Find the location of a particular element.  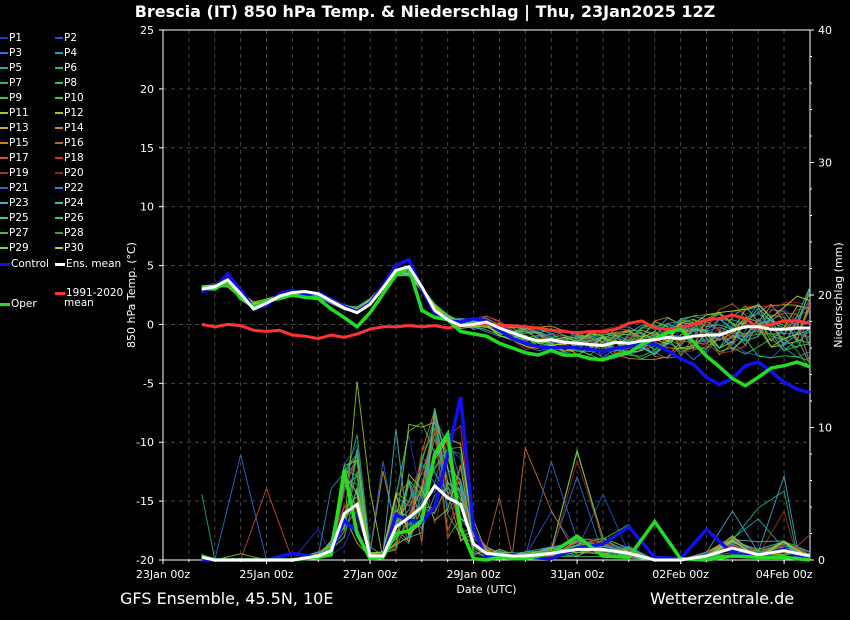

legend-item-p19: P19 is located at coordinates (14, 173).